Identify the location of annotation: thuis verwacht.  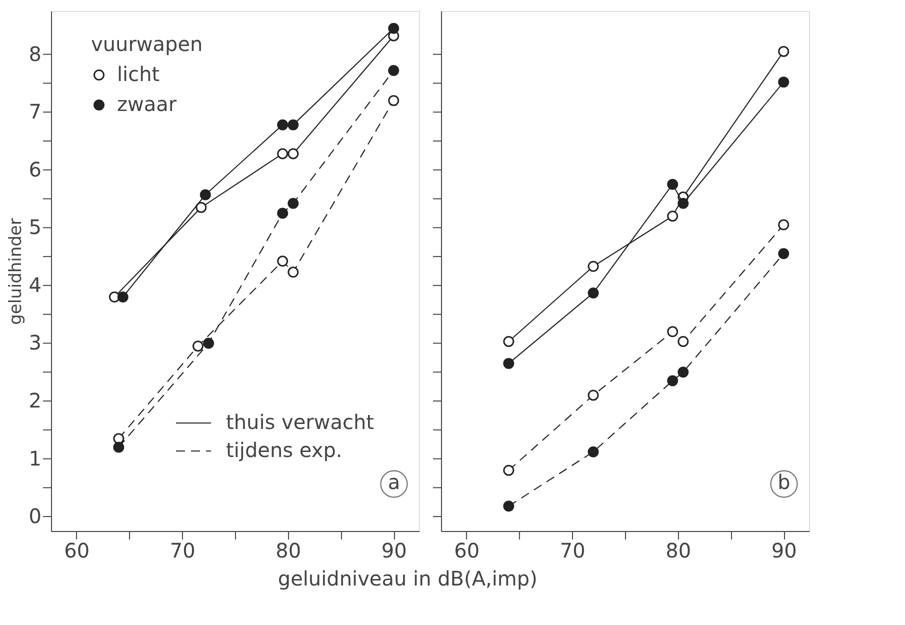
(300, 422).